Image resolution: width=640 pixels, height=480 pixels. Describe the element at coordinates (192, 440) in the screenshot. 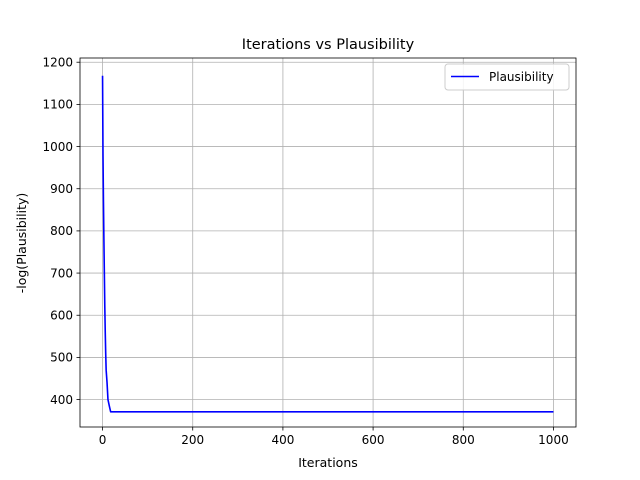

I see `x-tick-label: 200` at that location.